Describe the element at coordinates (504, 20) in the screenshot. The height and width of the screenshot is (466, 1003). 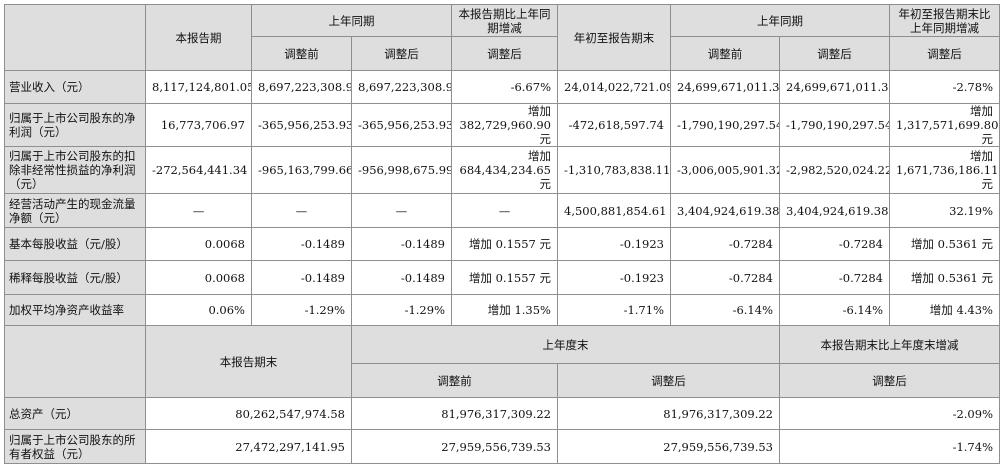
I see `header-change-yoy: 本报告期比上年同期增减` at that location.